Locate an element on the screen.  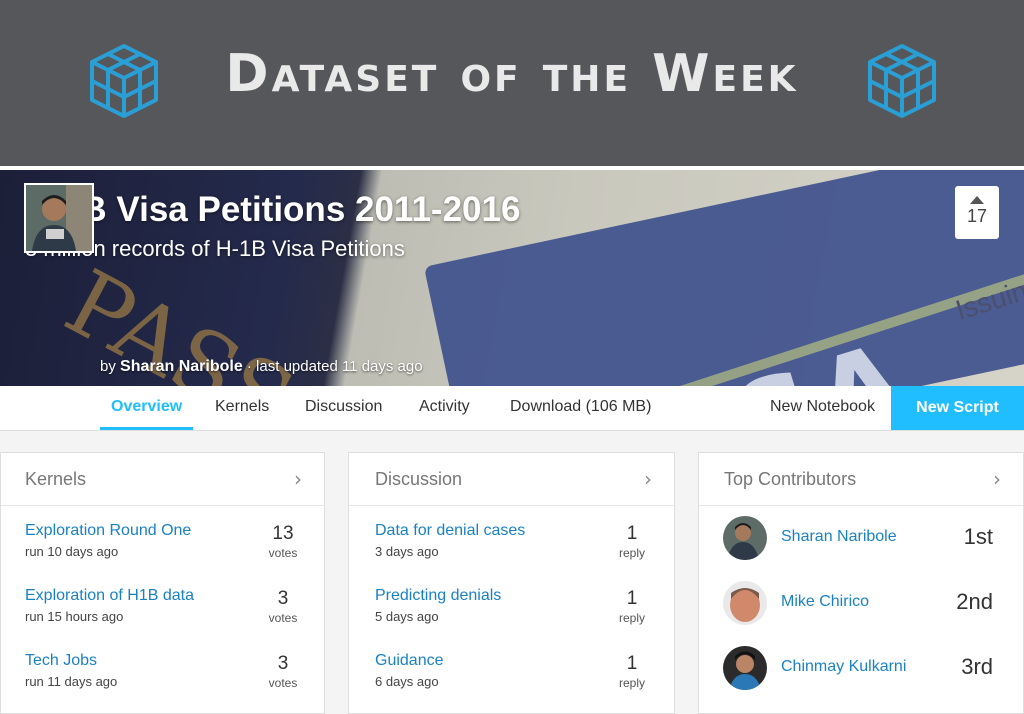
contributors-panel-header: Top Contributors › is located at coordinates (861, 479).